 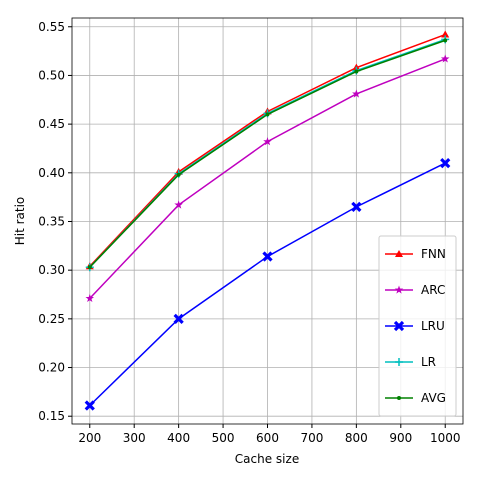 What do you see at coordinates (445, 438) in the screenshot?
I see `x-tick-label: 1000` at bounding box center [445, 438].